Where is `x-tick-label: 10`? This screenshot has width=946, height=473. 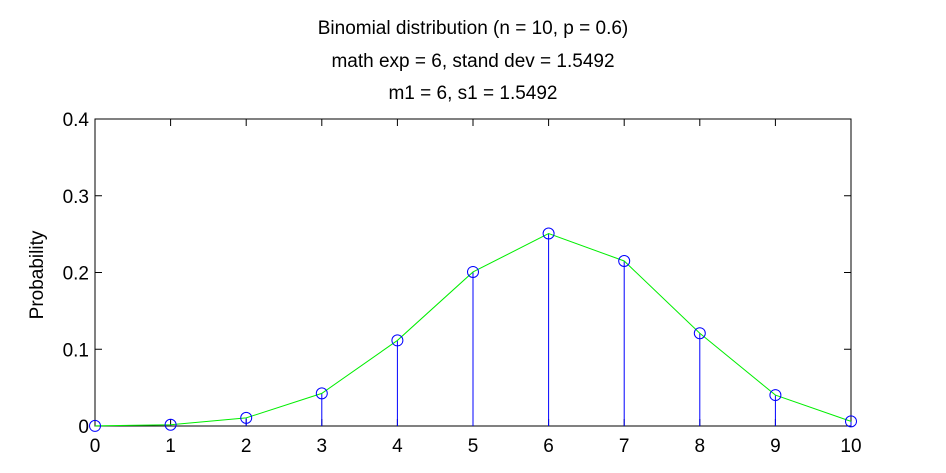
x-tick-label: 10 is located at coordinates (850, 446).